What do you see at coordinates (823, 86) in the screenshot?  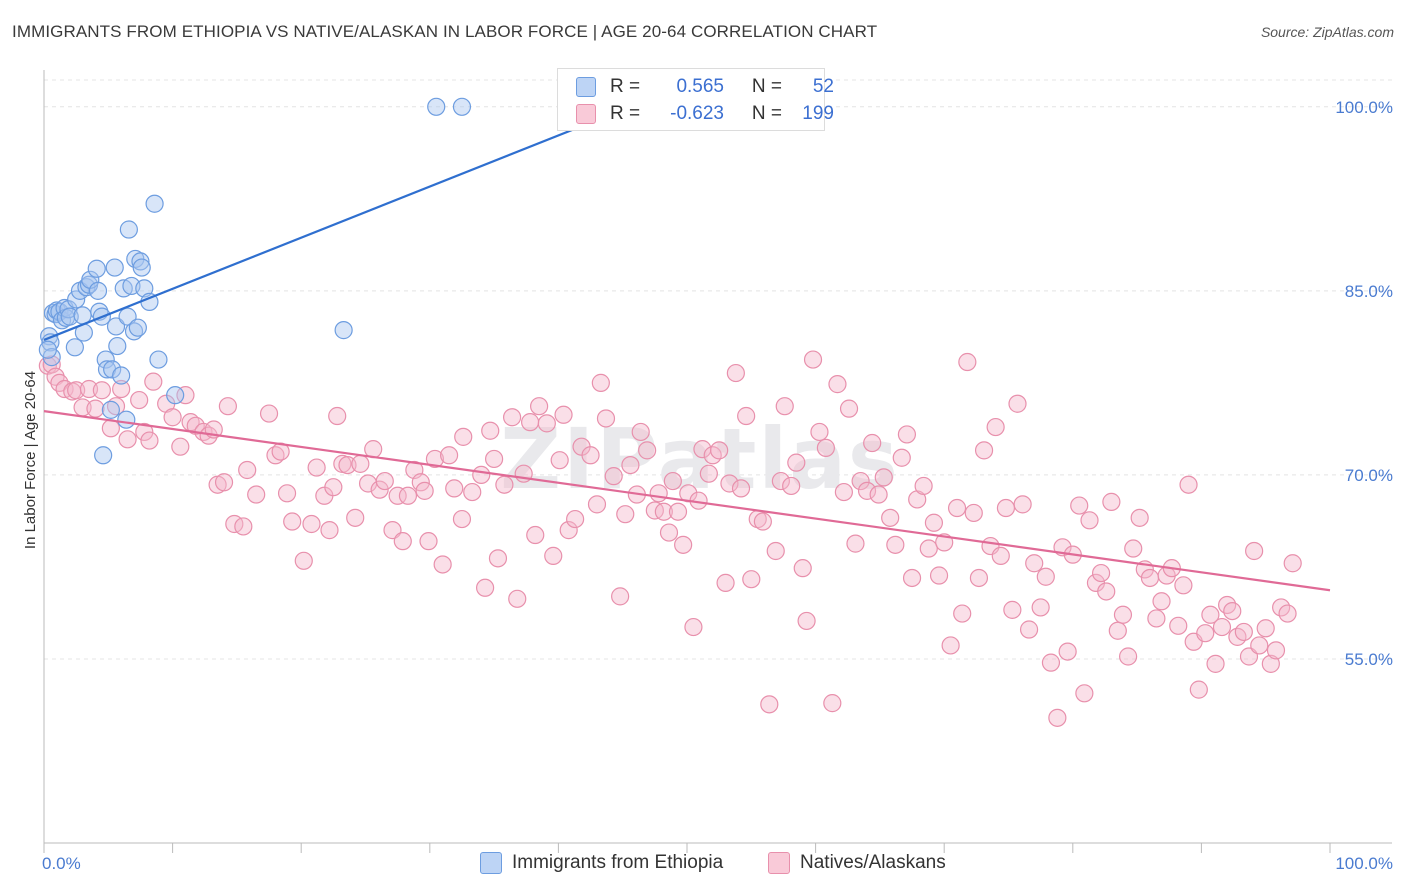 I see `legend-n-value: 52` at bounding box center [823, 86].